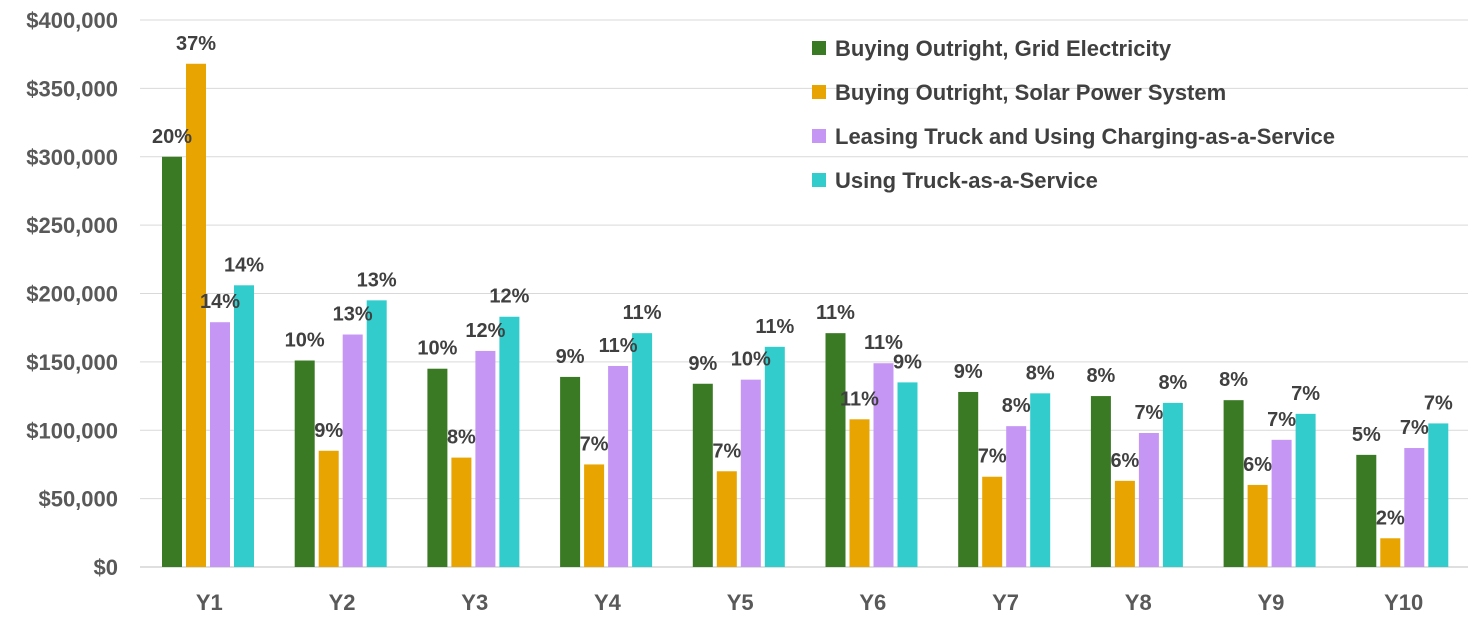  What do you see at coordinates (872, 602) in the screenshot?
I see `x-tick-label: Y6` at bounding box center [872, 602].